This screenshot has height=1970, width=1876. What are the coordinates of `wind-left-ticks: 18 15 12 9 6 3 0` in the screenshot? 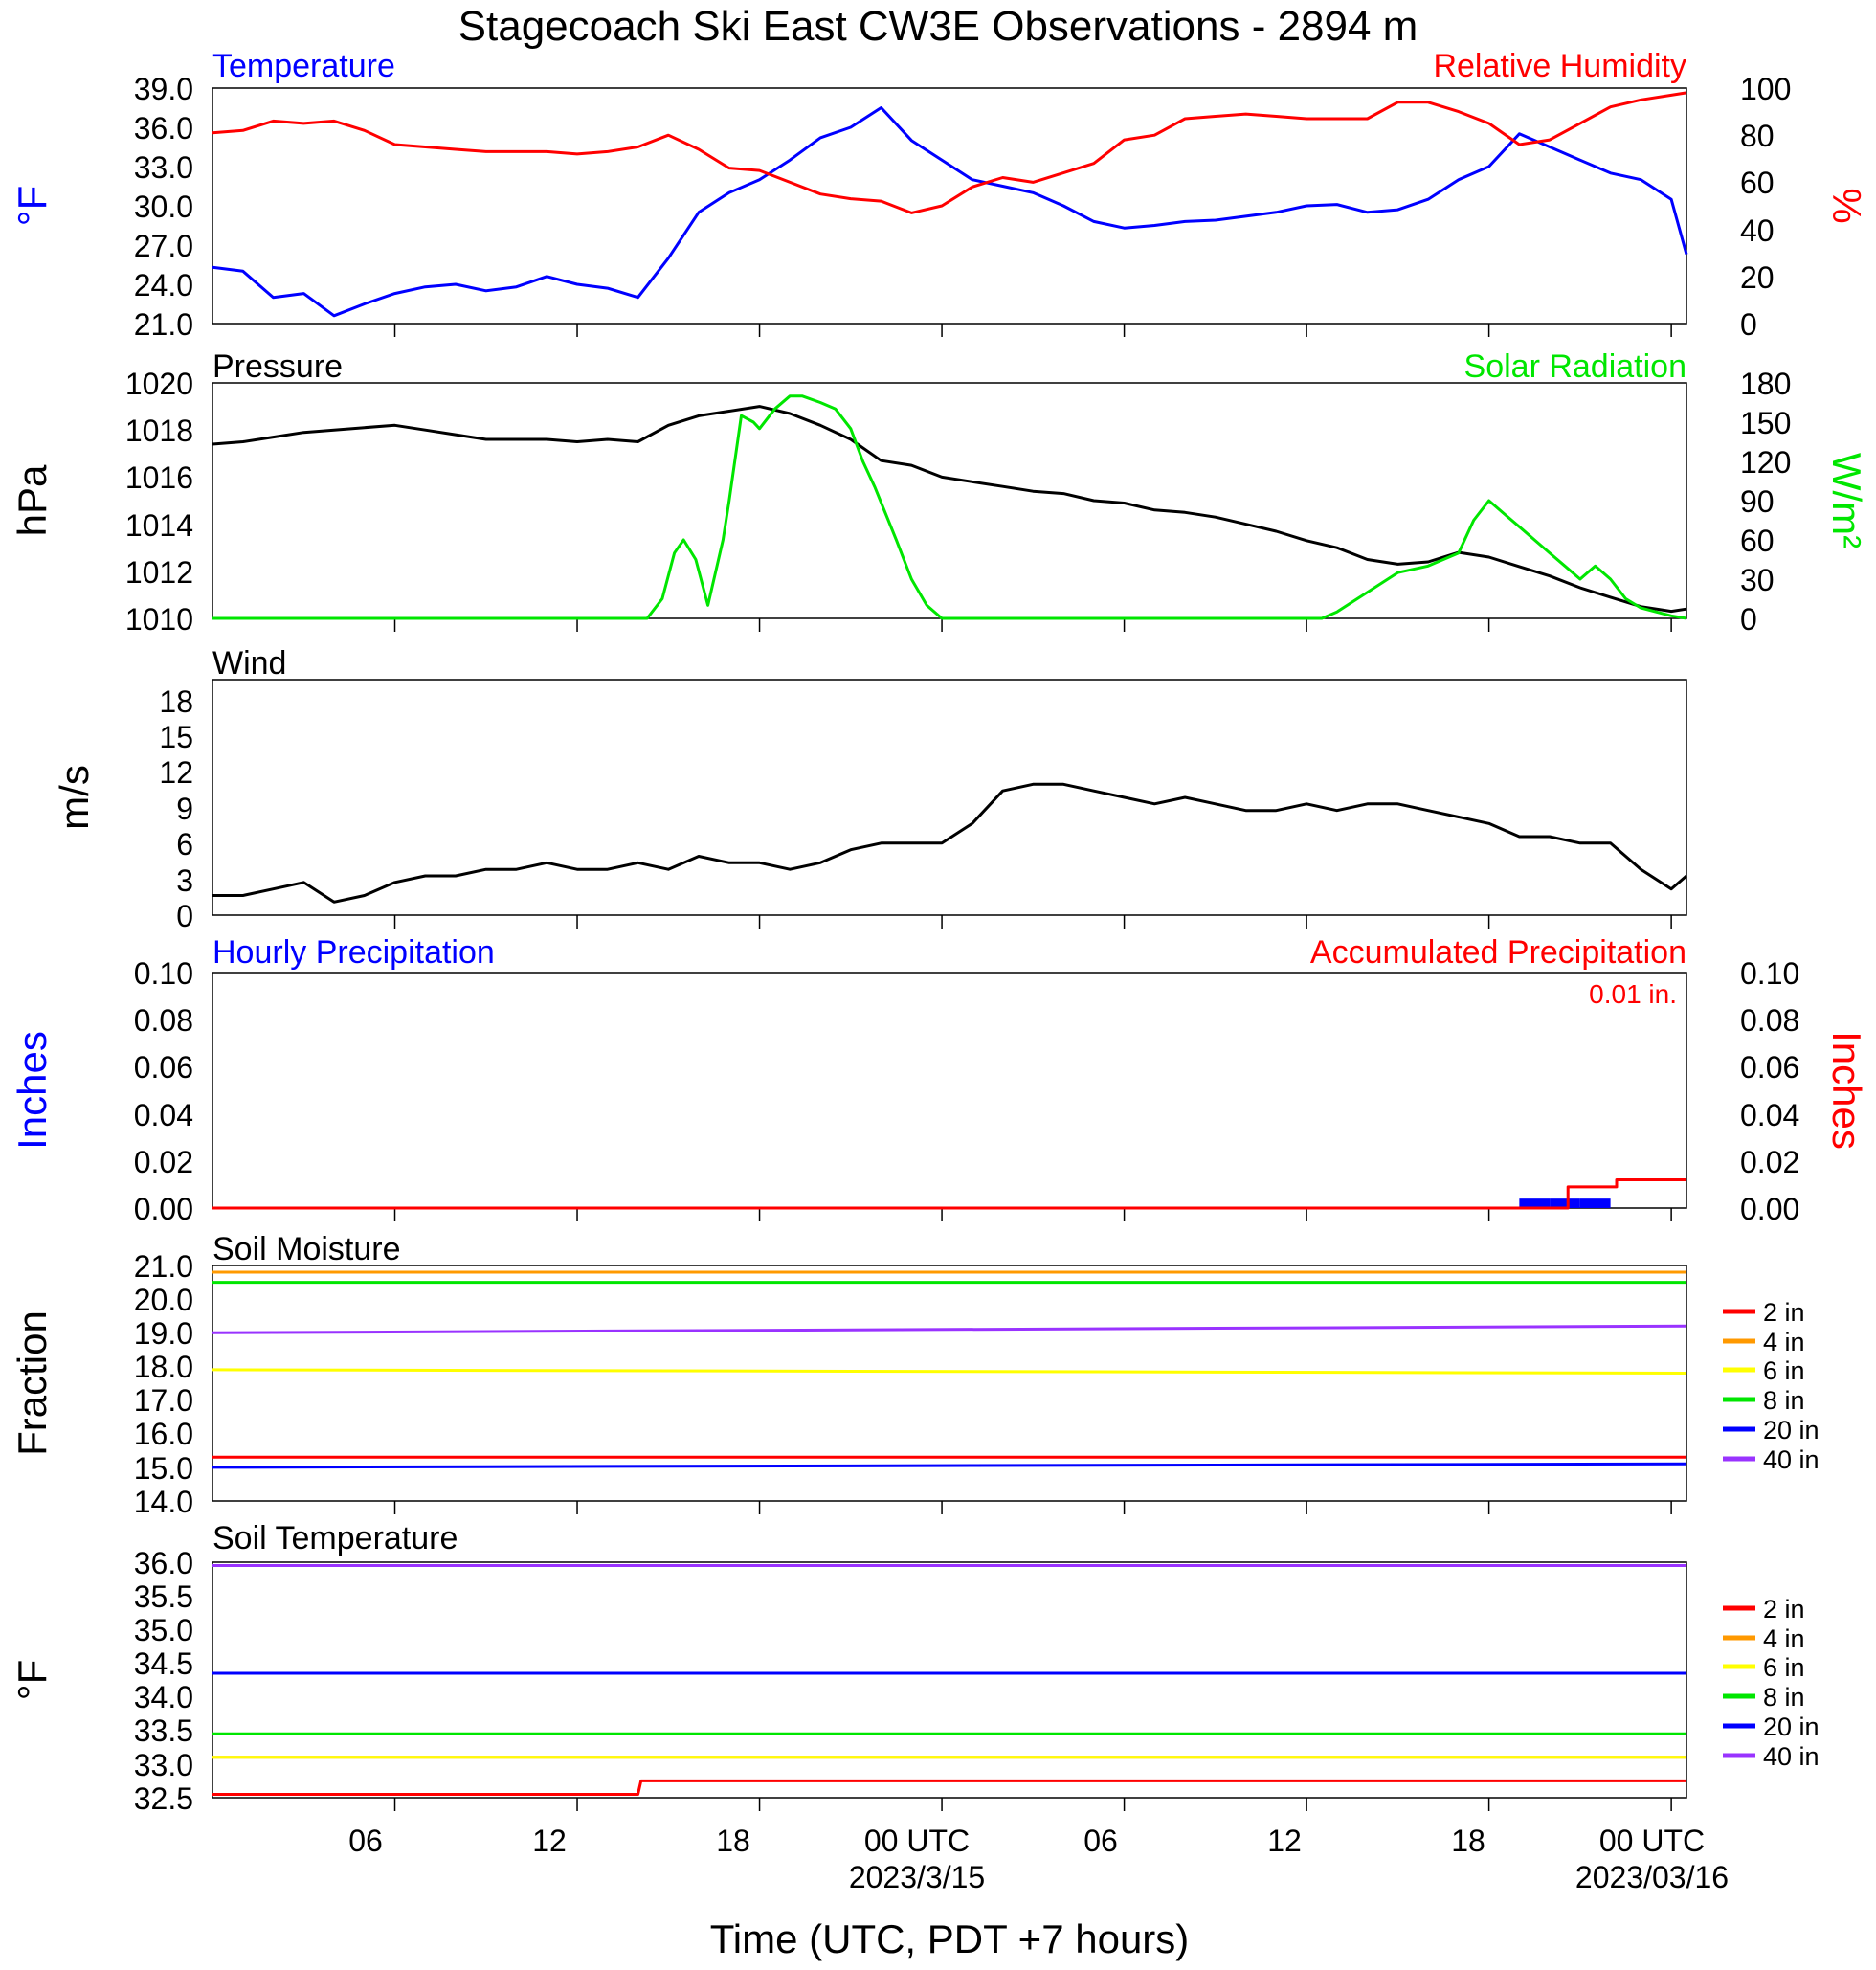 It's located at (176, 808).